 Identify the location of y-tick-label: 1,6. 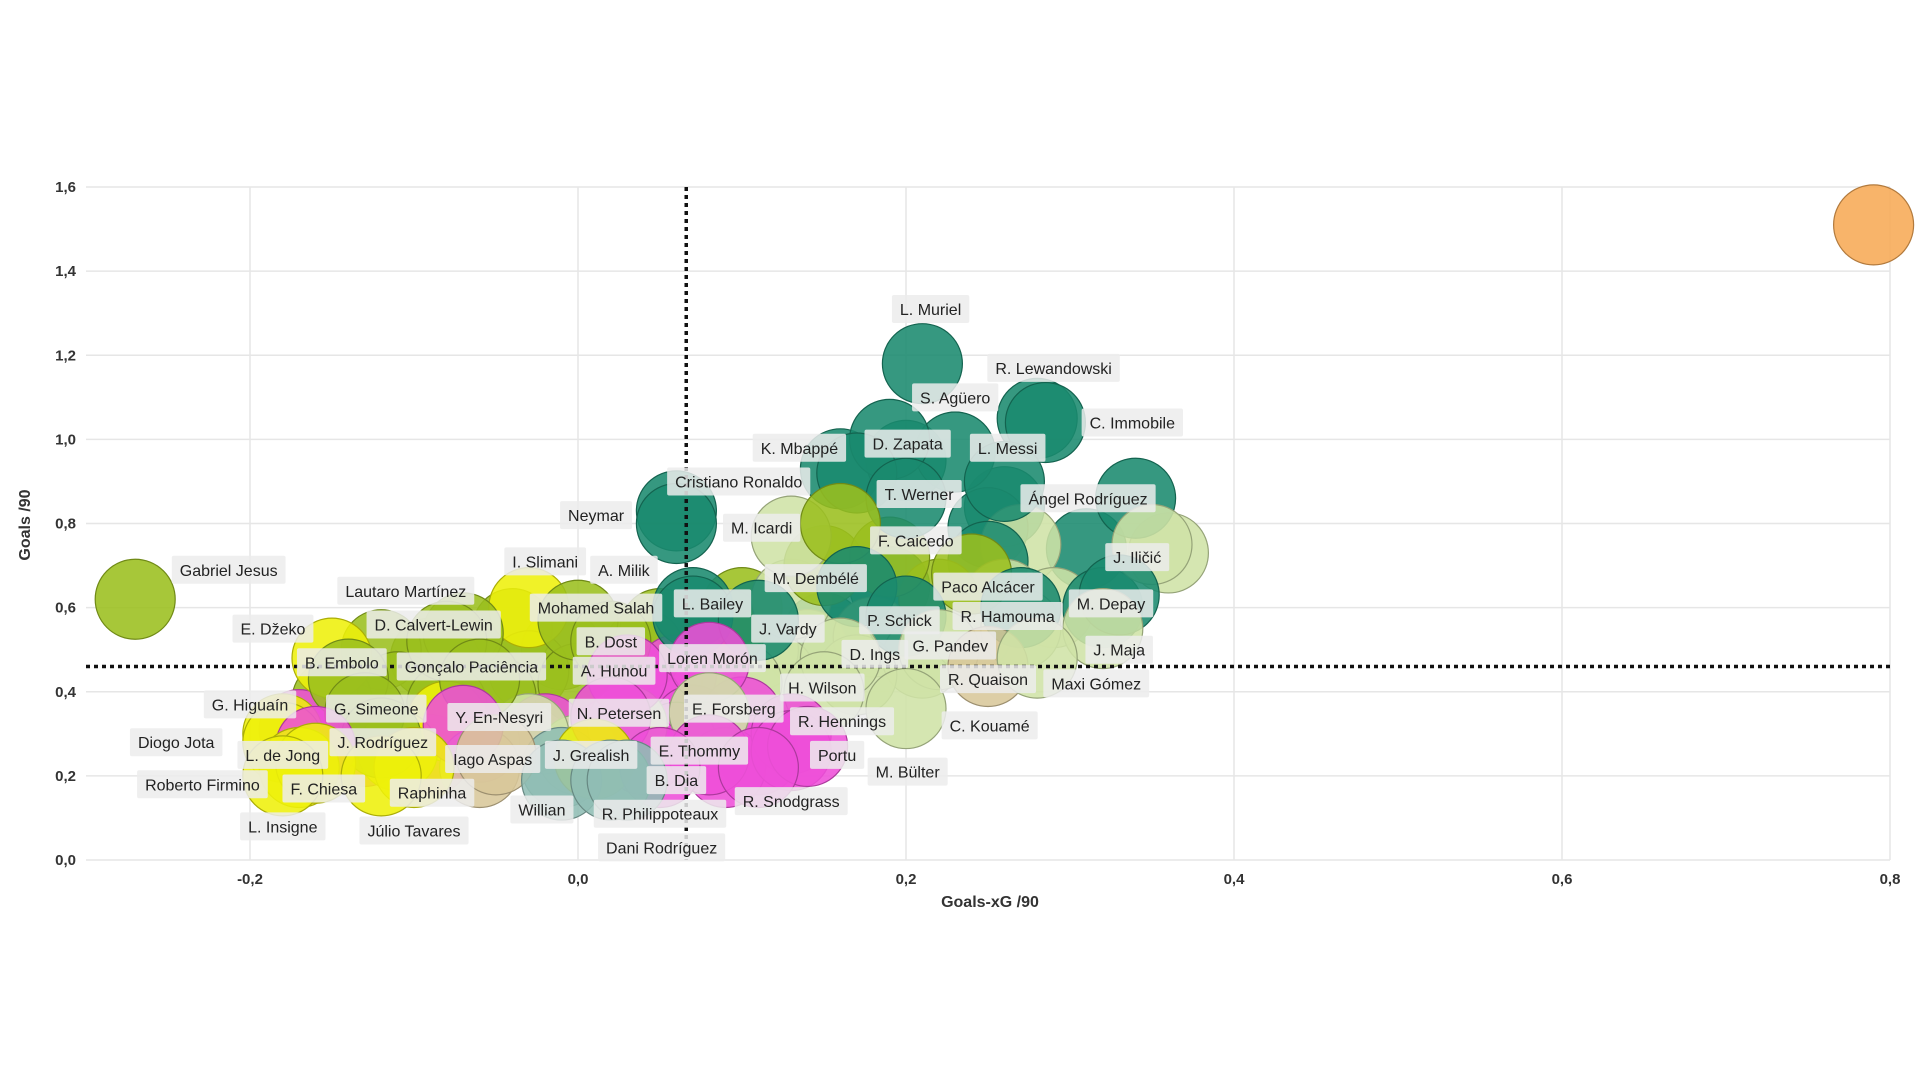
(65, 187).